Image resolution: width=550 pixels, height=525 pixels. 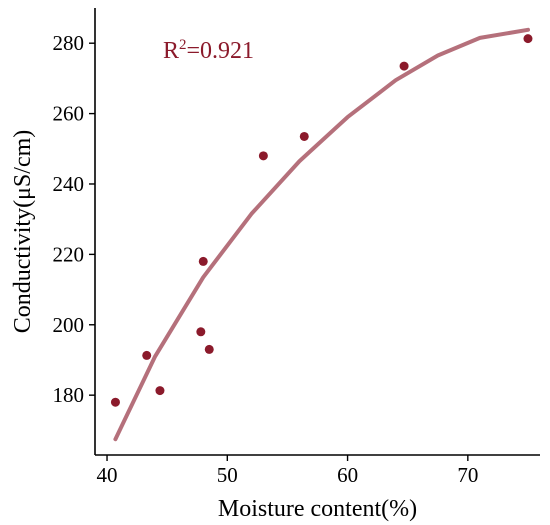 I want to click on y-tick-label: 280, so click(x=69, y=43).